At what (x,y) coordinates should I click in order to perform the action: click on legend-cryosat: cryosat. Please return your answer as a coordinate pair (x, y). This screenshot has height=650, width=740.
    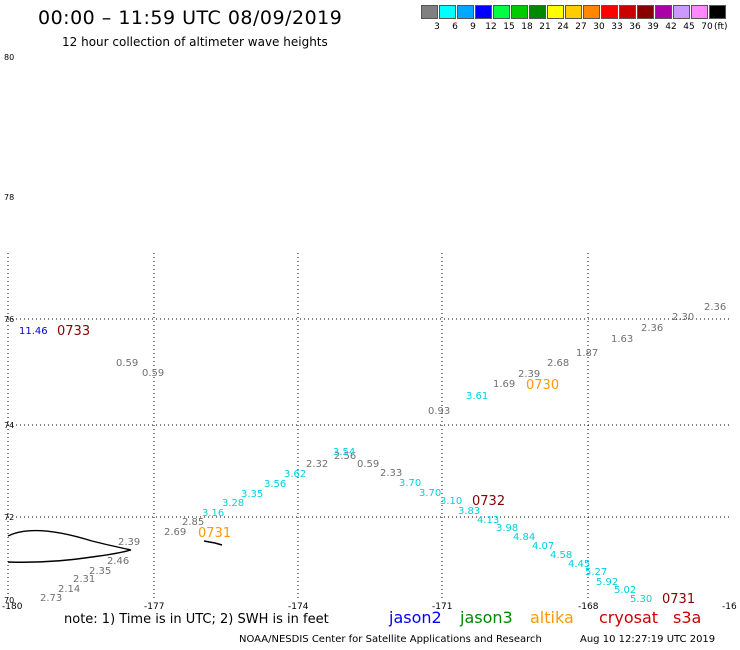
    Looking at the image, I should click on (629, 617).